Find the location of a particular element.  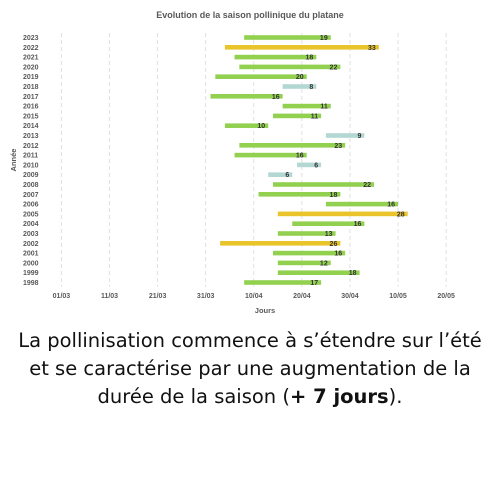

bar-2006 is located at coordinates (362, 204).